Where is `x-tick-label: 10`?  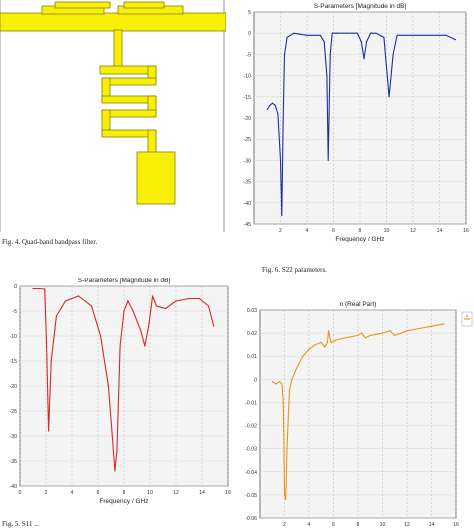
x-tick-label: 10 is located at coordinates (387, 231).